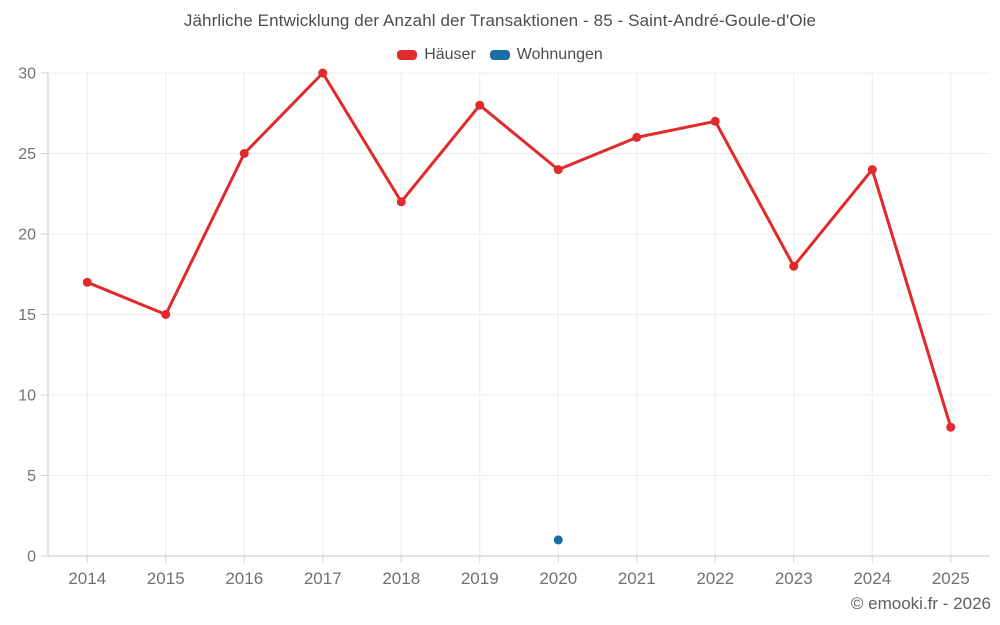 The width and height of the screenshot is (1000, 625). I want to click on x-axis-tick-label: 2020, so click(558, 578).